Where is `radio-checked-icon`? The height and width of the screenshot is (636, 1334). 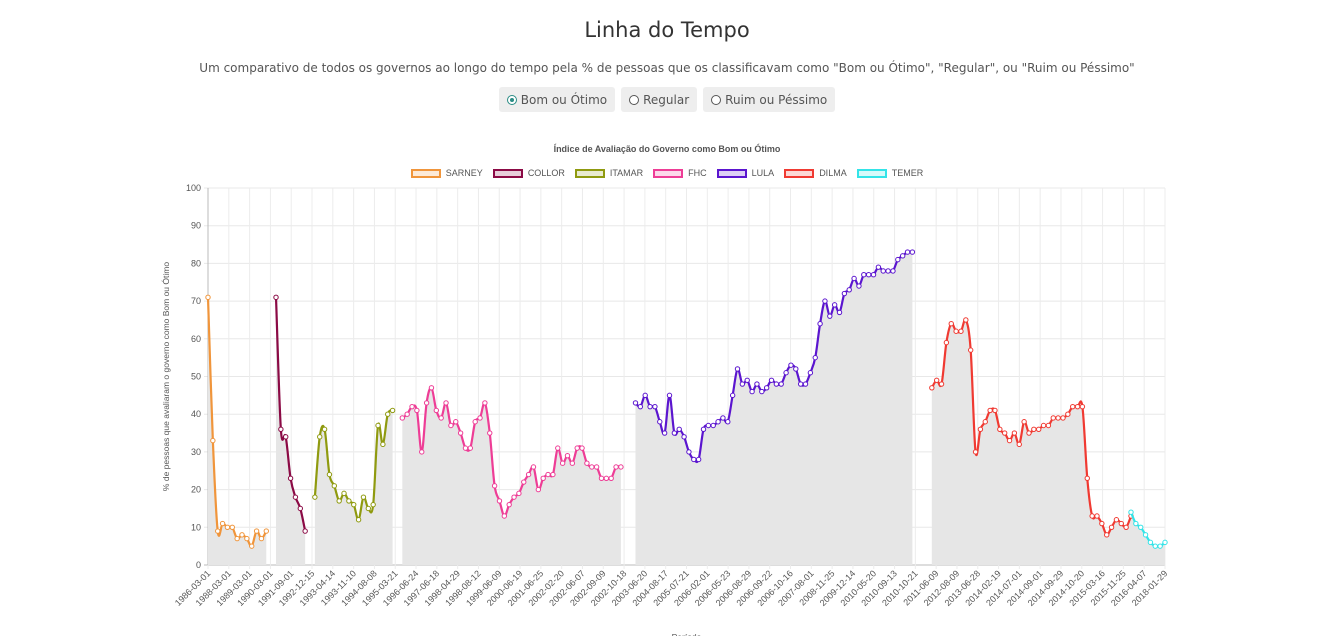 radio-checked-icon is located at coordinates (511, 99).